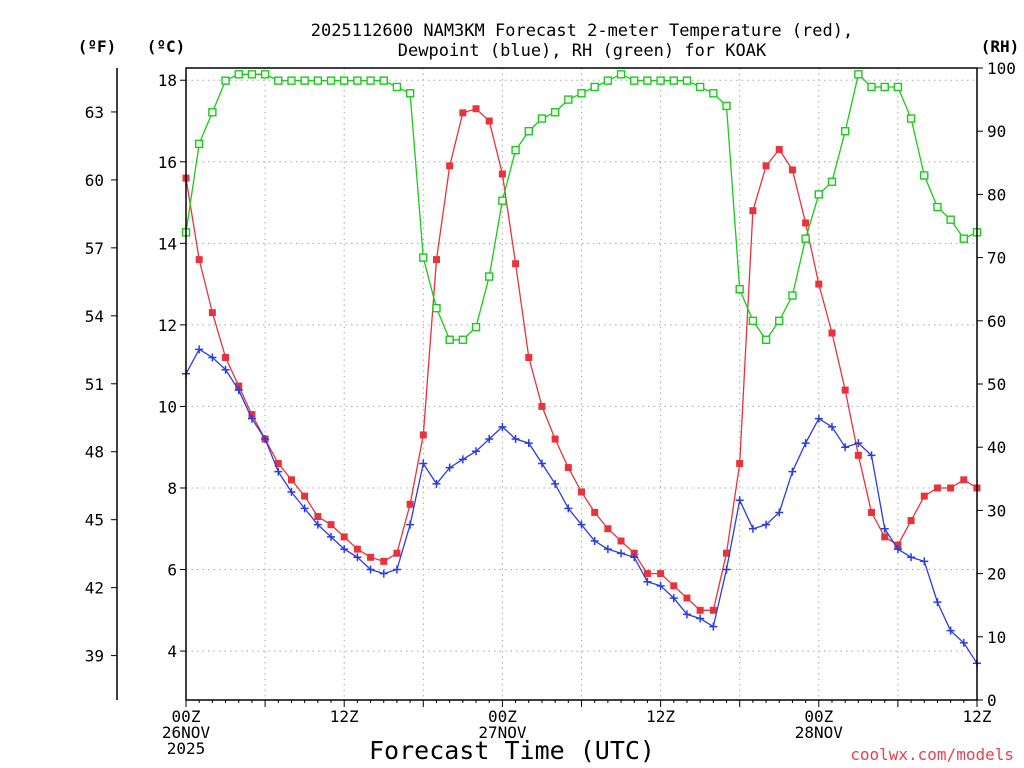 The image size is (1024, 768). What do you see at coordinates (166, 46) in the screenshot?
I see `celsius-unit-label: (ºC)` at bounding box center [166, 46].